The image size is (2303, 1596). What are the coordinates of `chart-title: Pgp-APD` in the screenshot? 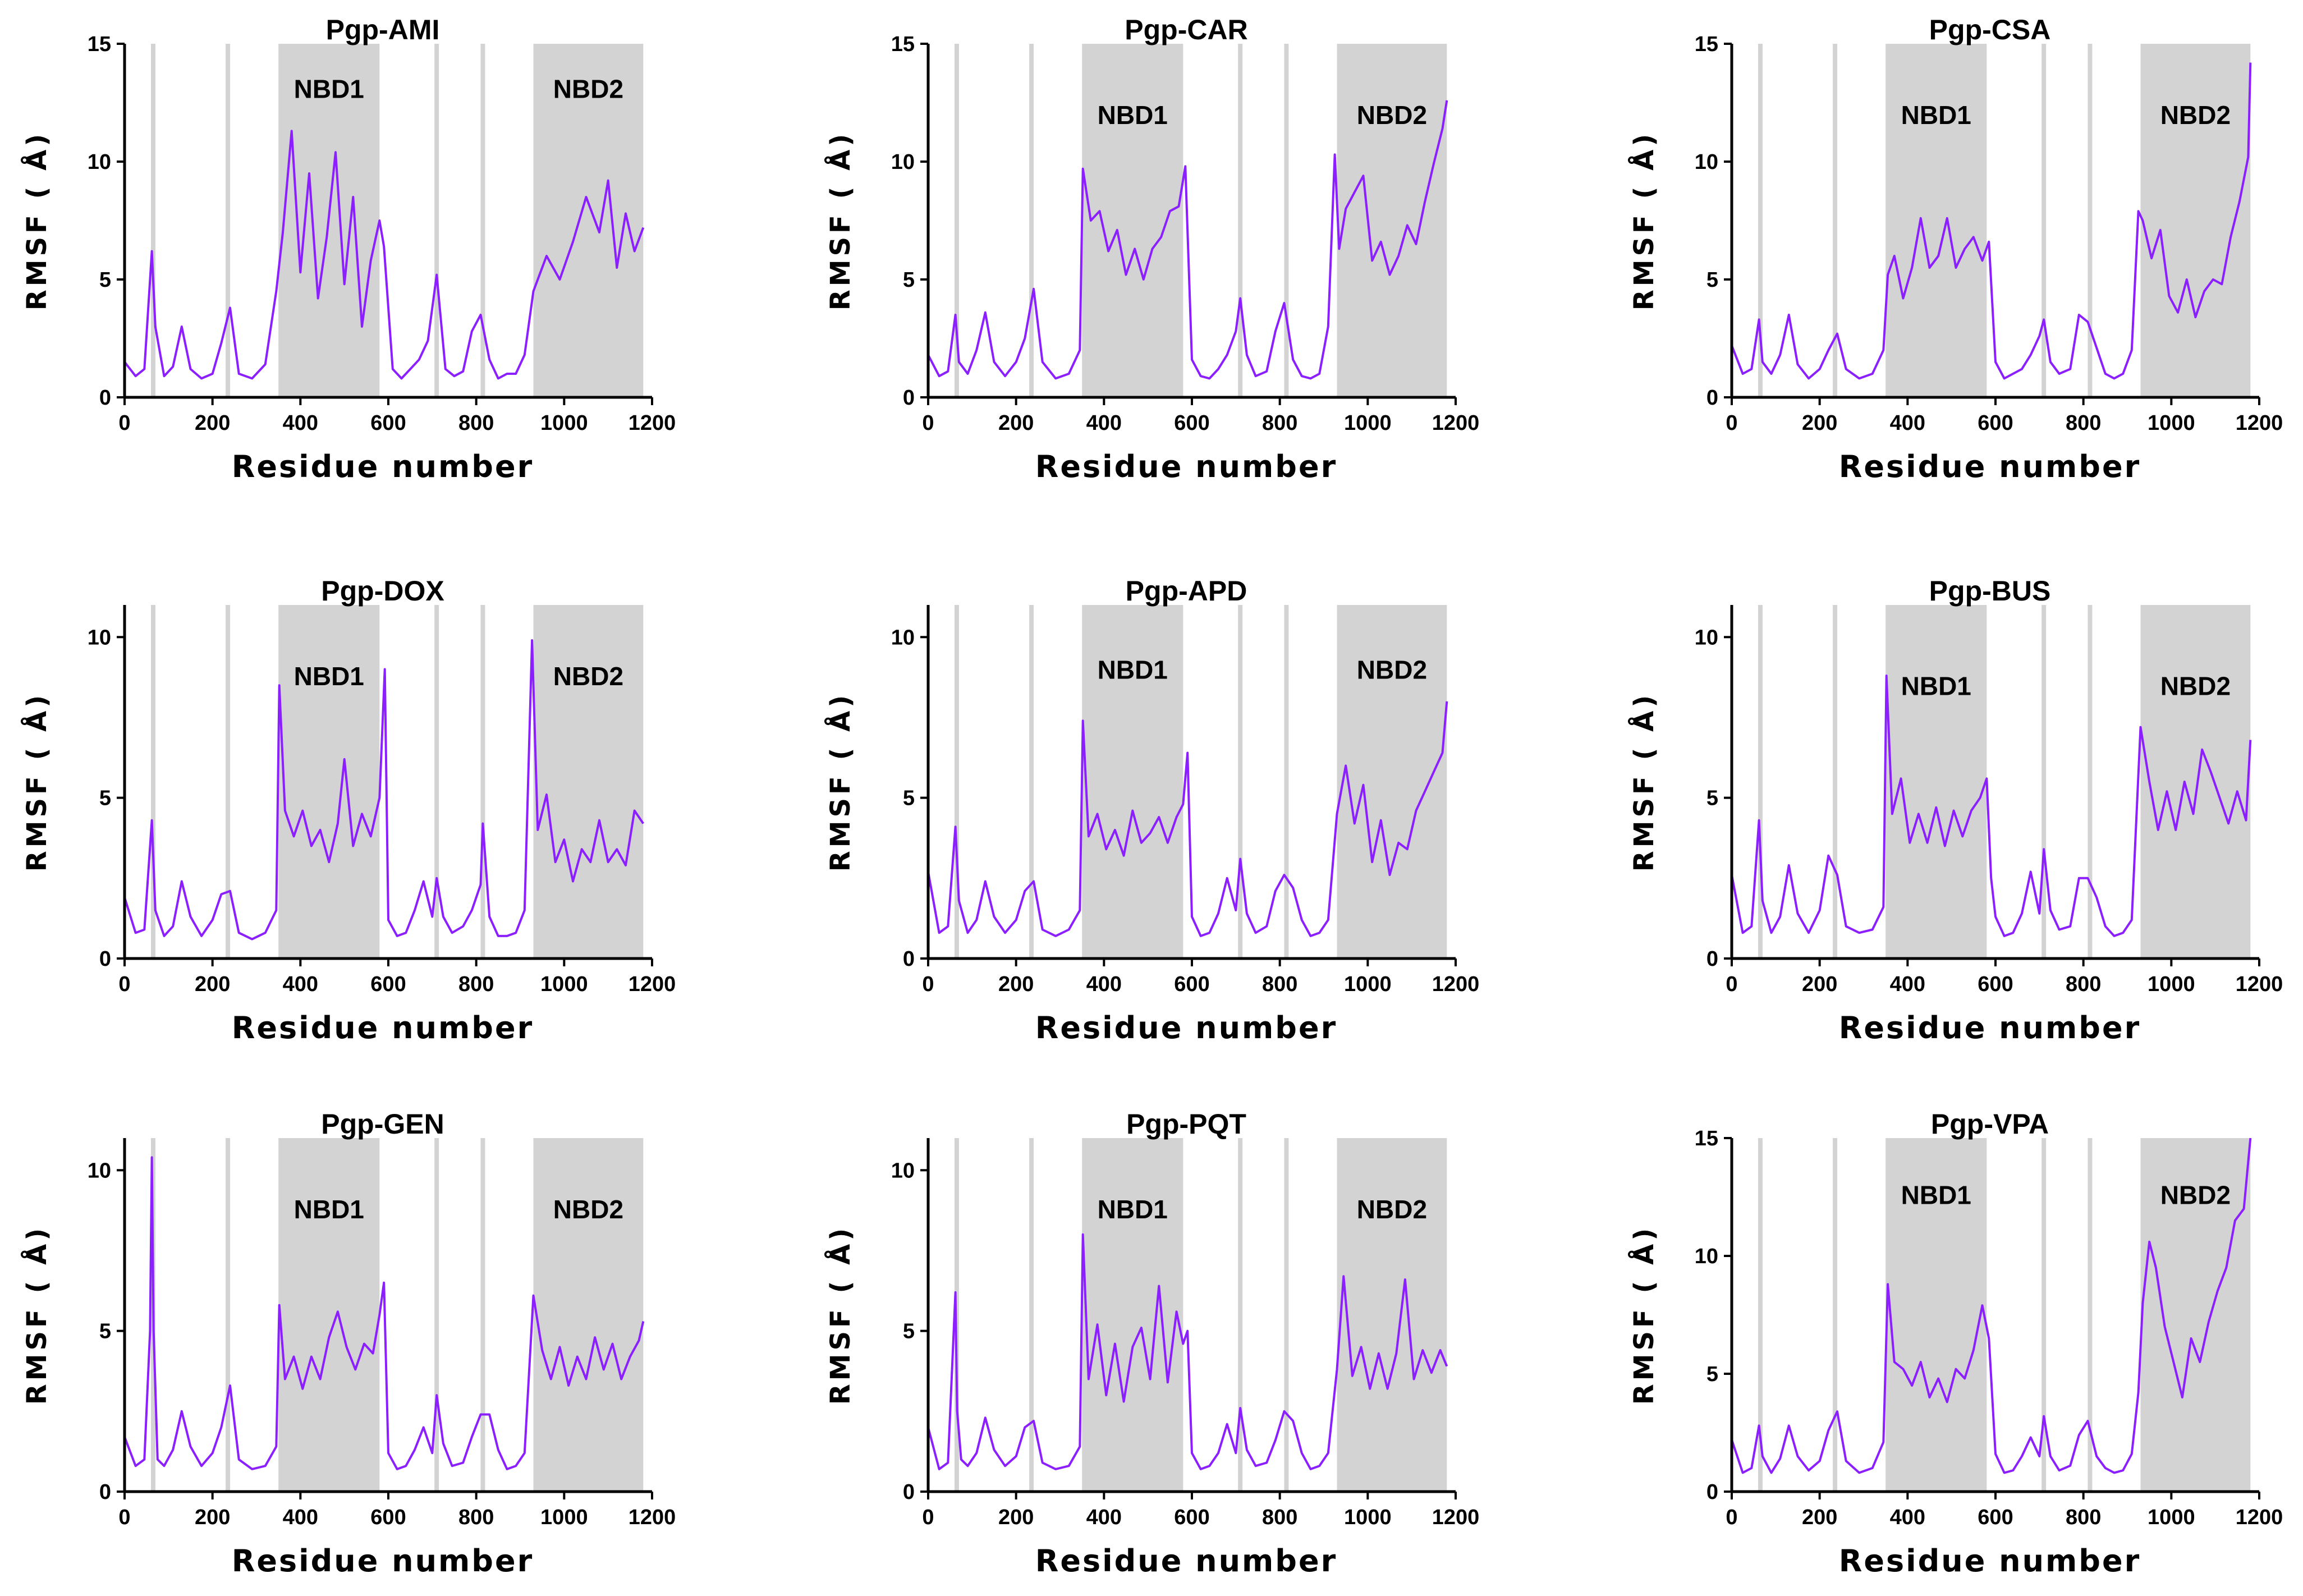 It's located at (1186, 591).